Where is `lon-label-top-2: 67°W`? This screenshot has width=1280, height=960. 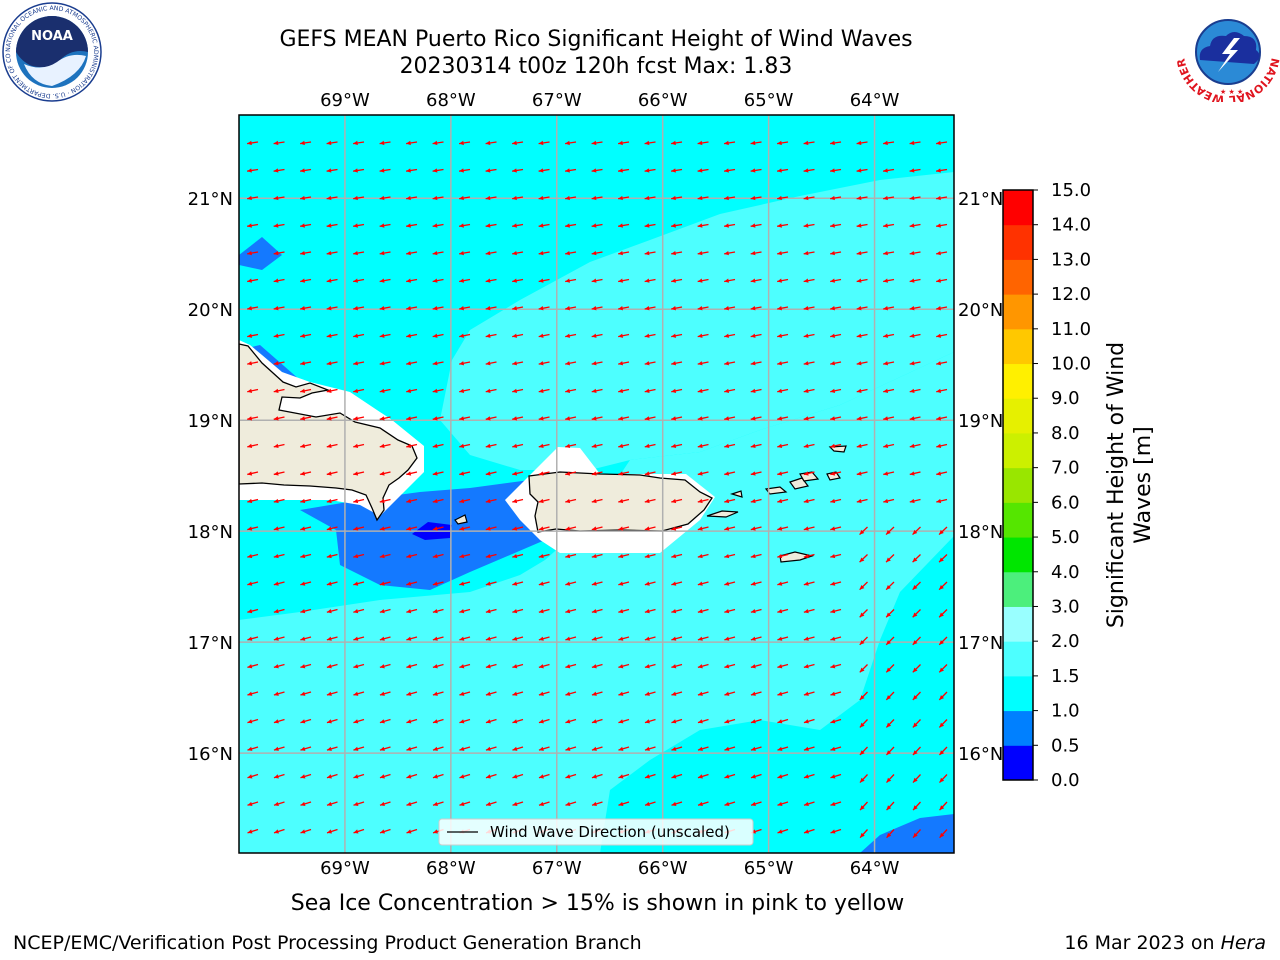
lon-label-top-2: 67°W is located at coordinates (557, 100).